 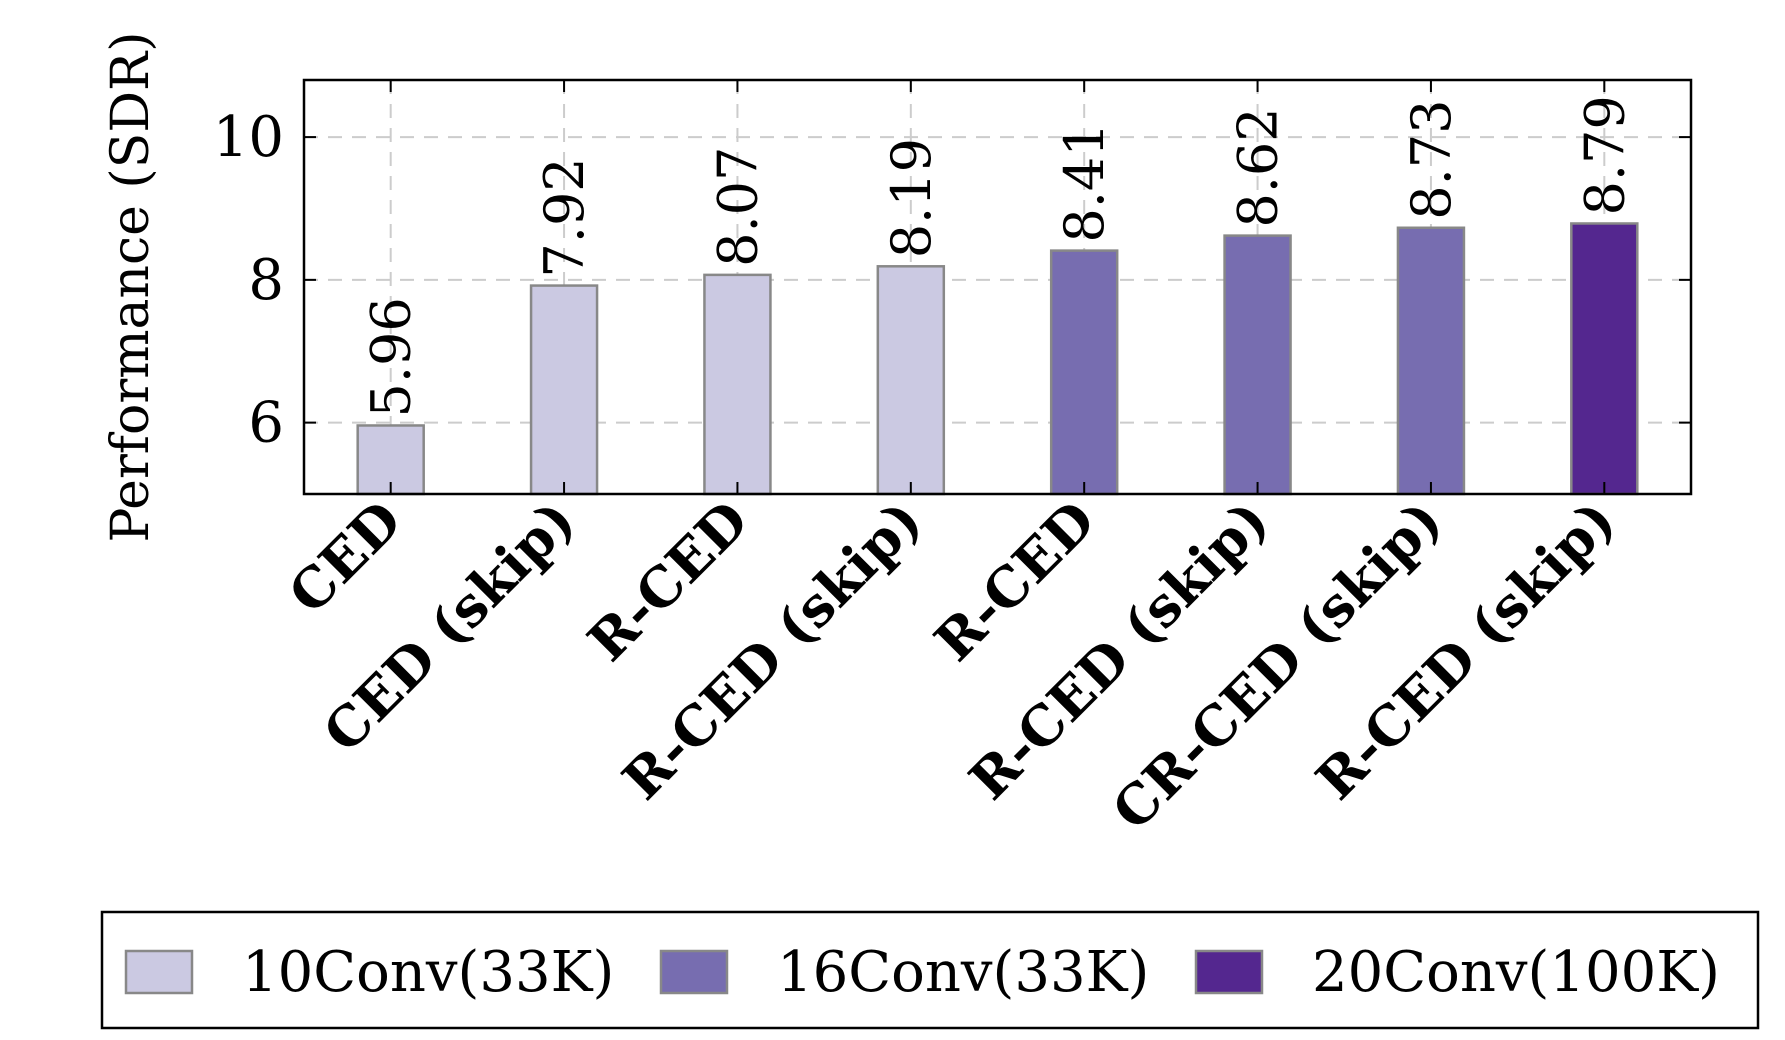 I want to click on legend: 10Conv(33K) 16Conv(33K) 20Conv(100K), so click(x=930, y=970).